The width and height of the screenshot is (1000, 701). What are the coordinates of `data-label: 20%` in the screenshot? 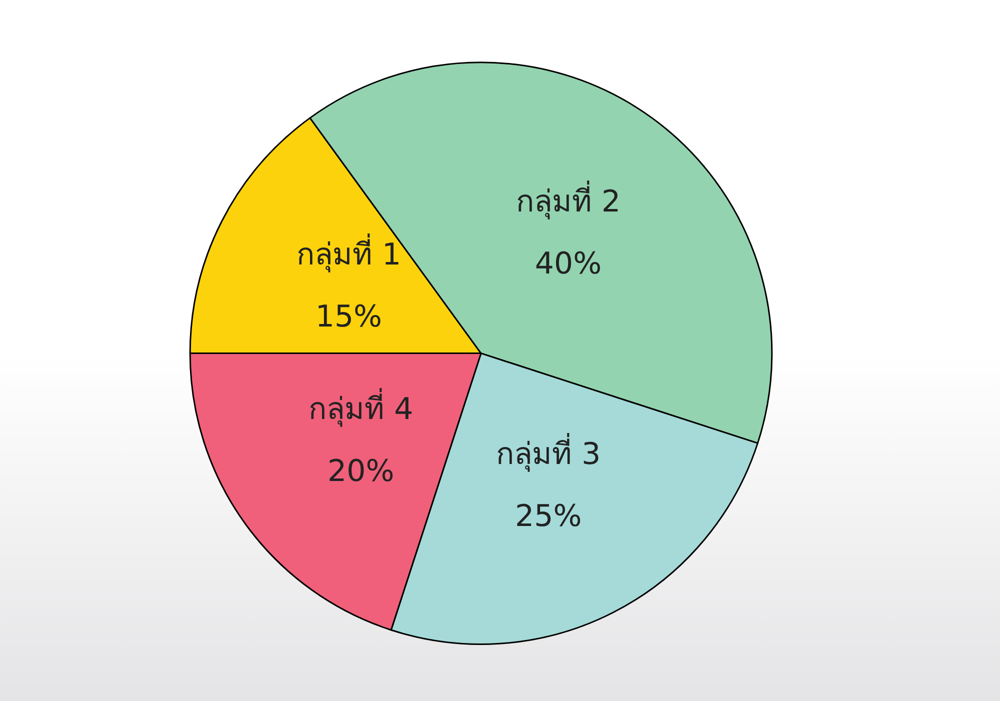 It's located at (361, 472).